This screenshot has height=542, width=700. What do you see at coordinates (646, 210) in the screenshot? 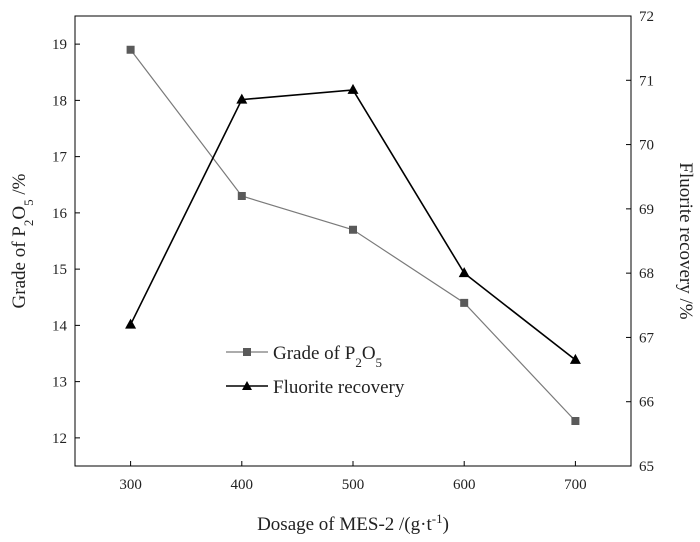
I see `right-tick-label: 69` at bounding box center [646, 210].